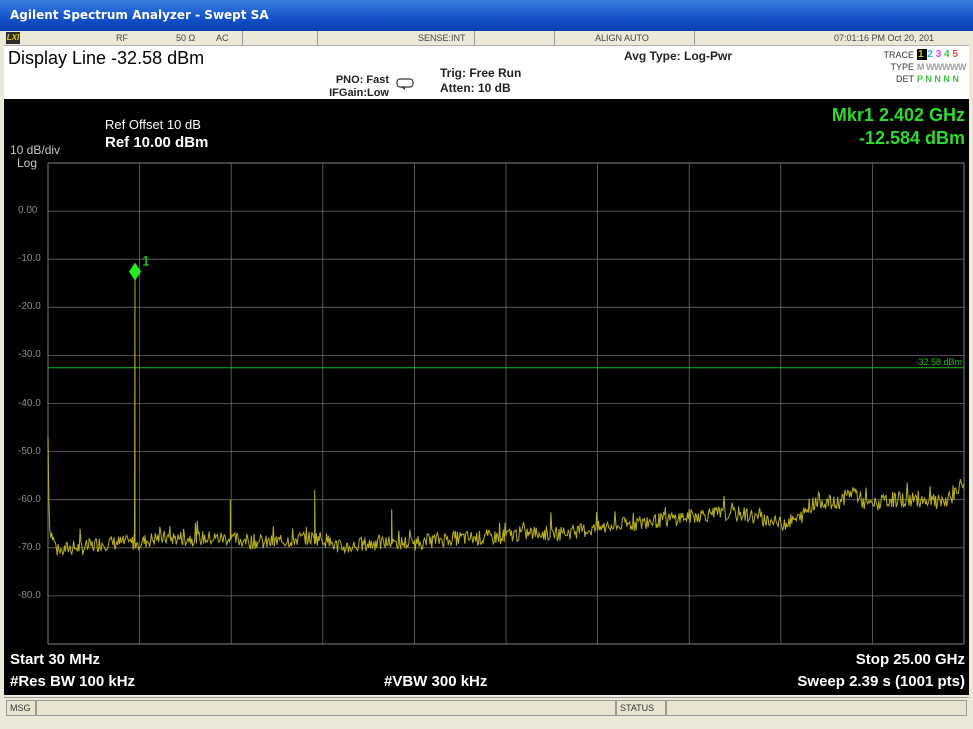  Describe the element at coordinates (938, 79) in the screenshot. I see `det-value: P N N N N` at that location.